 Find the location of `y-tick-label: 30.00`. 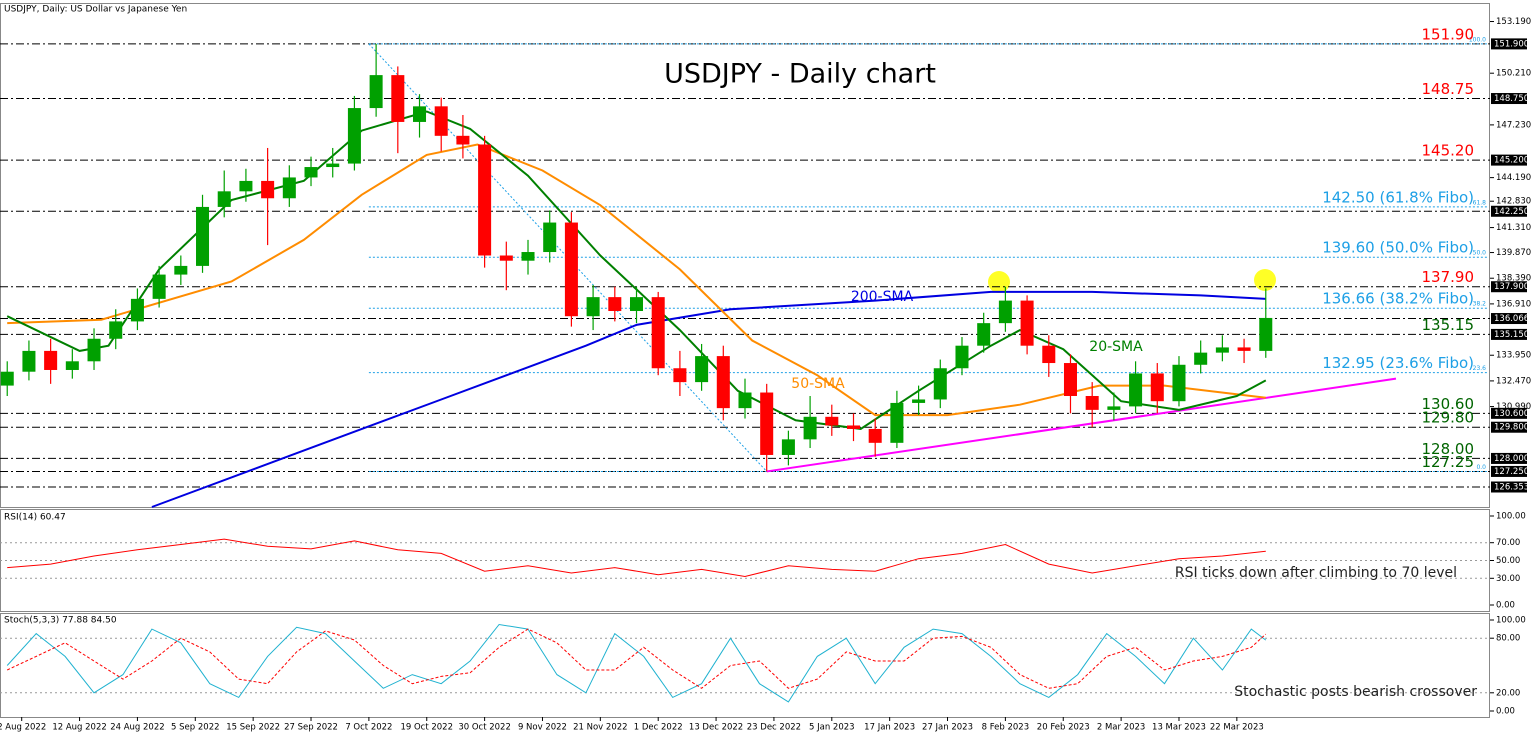

y-tick-label: 30.00 is located at coordinates (1508, 579).